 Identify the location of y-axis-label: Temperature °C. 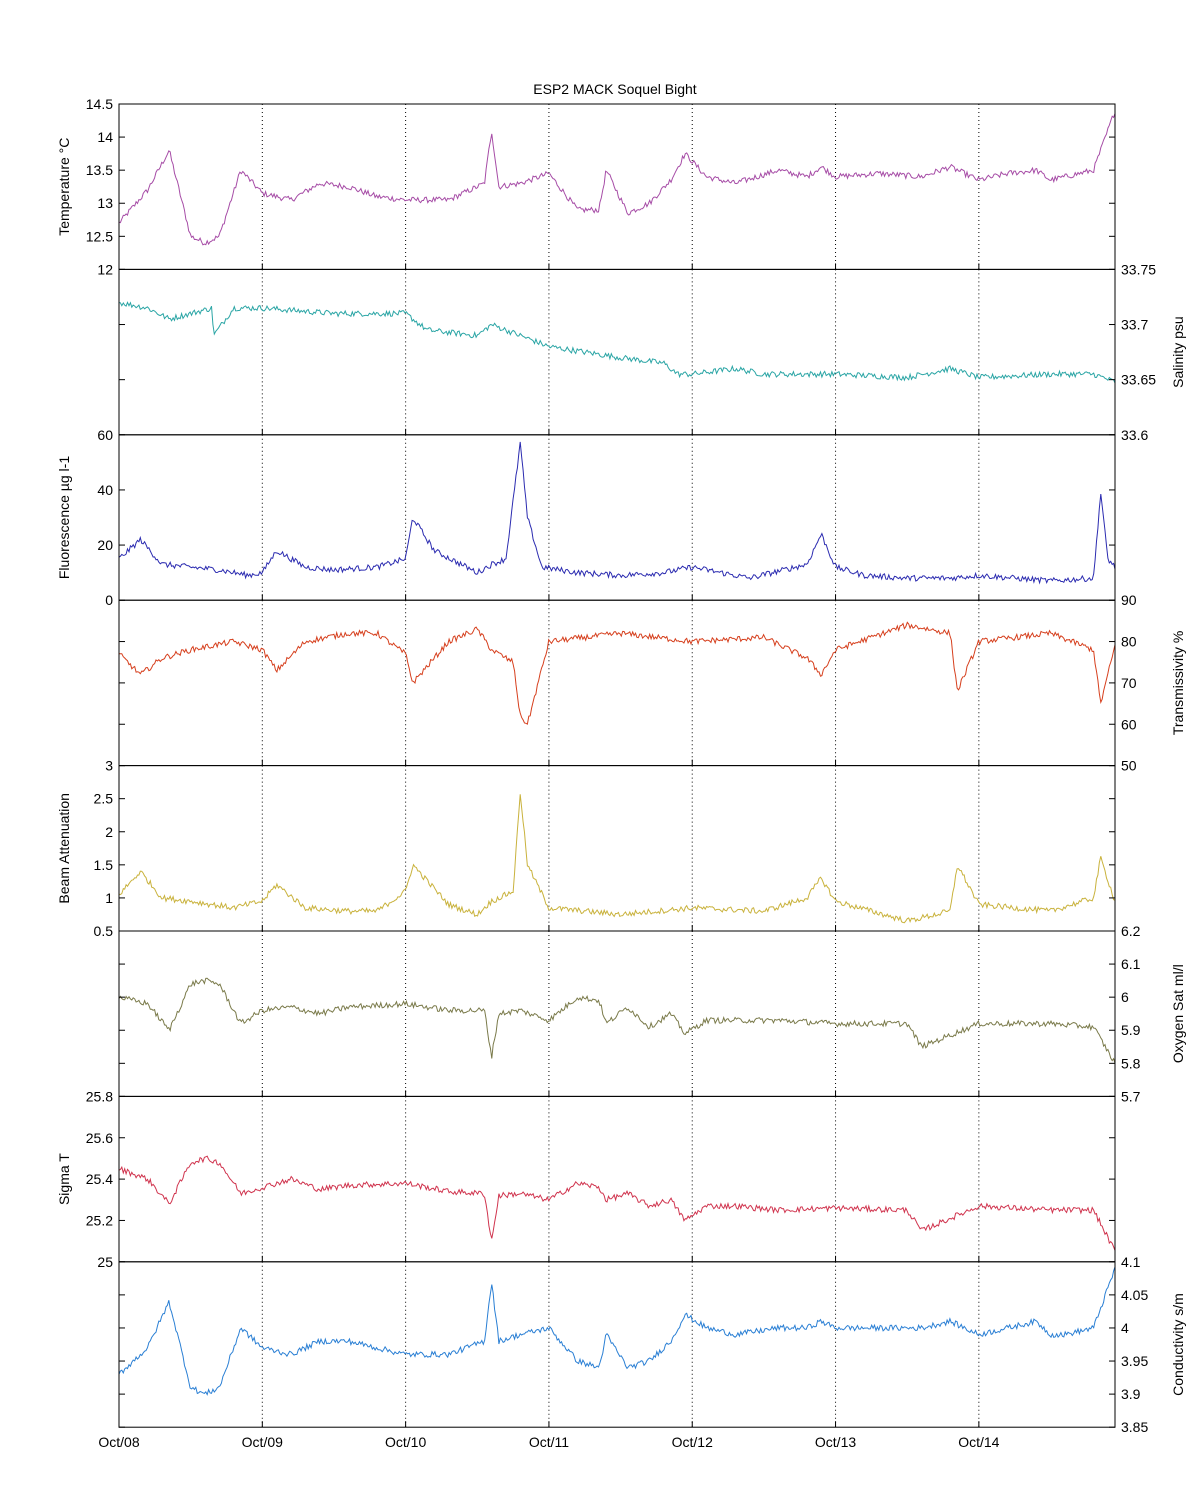
(64, 187).